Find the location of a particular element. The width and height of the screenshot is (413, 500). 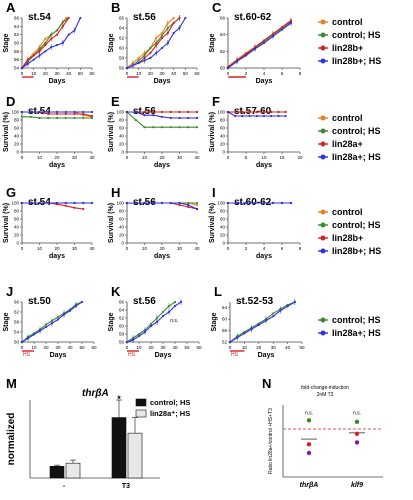

data-point is located at coordinates (357, 442).